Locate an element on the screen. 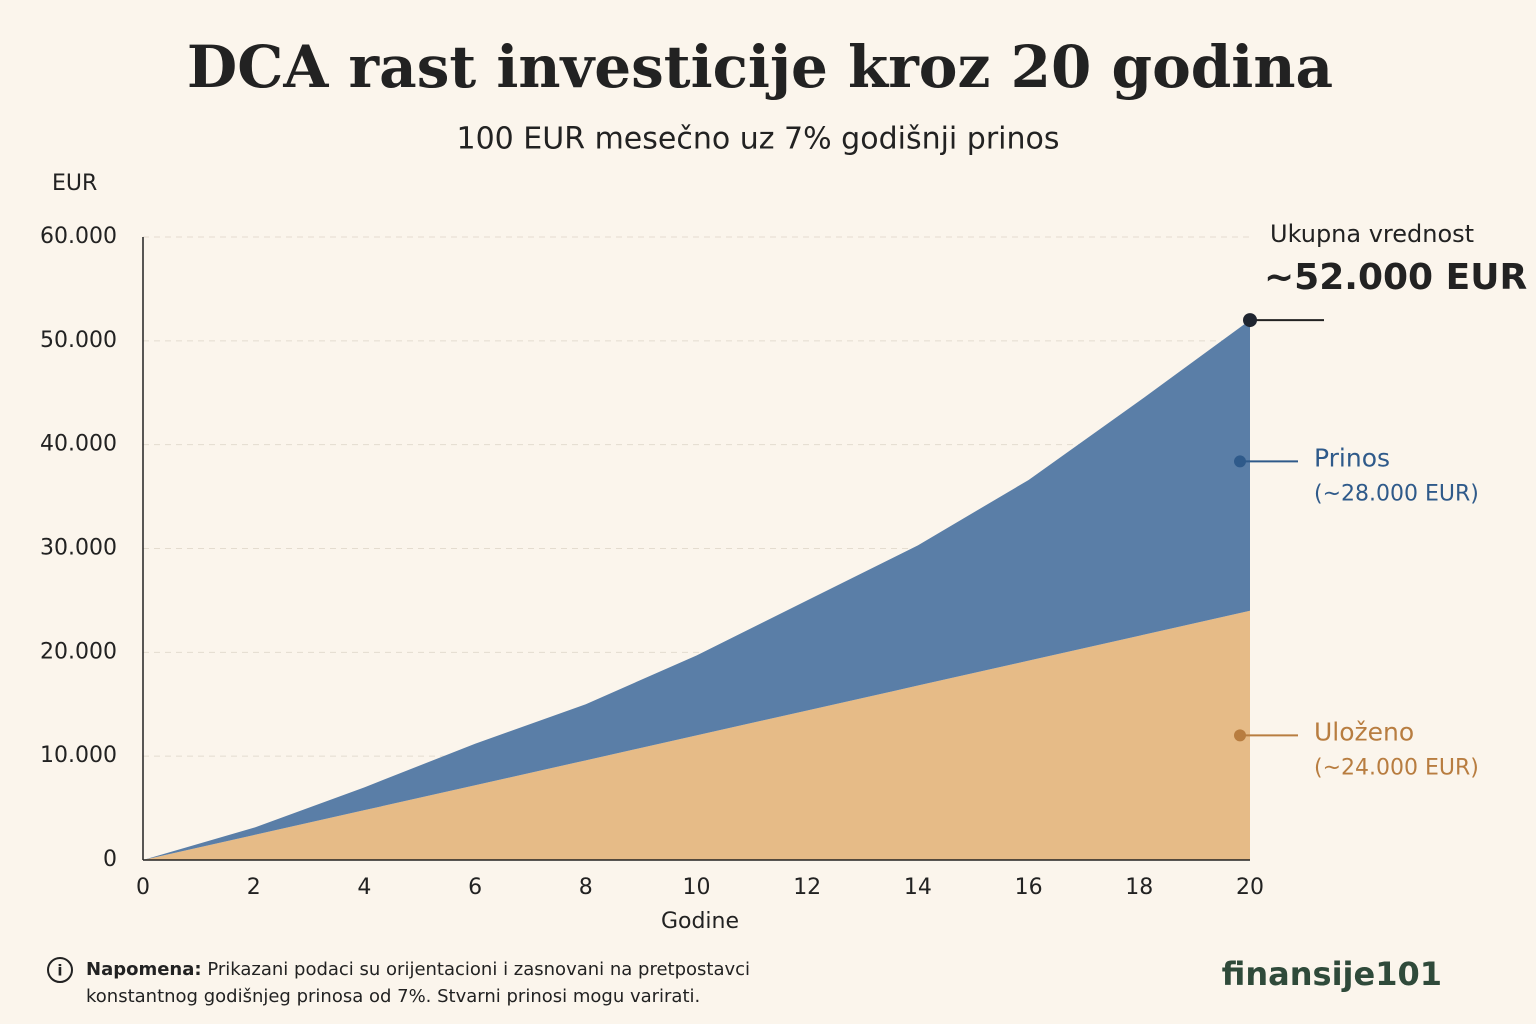  x-tick-label: 20 is located at coordinates (1250, 887).